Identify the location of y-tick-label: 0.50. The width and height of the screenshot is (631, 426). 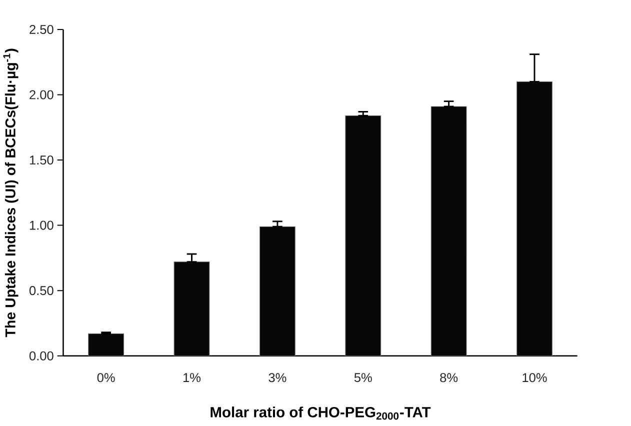
(41, 291).